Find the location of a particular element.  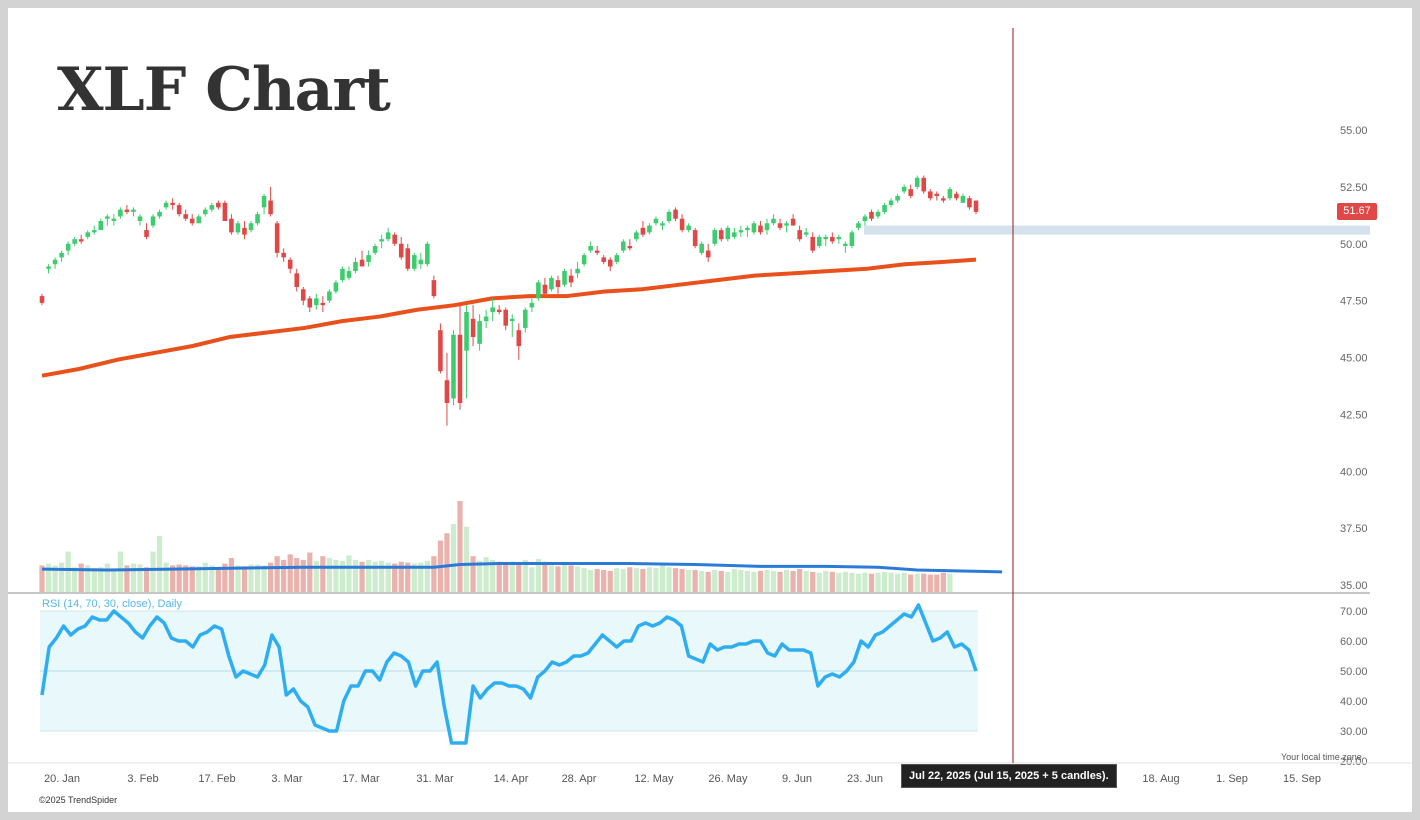

price-axis-tick: 55.00 is located at coordinates (1354, 131).